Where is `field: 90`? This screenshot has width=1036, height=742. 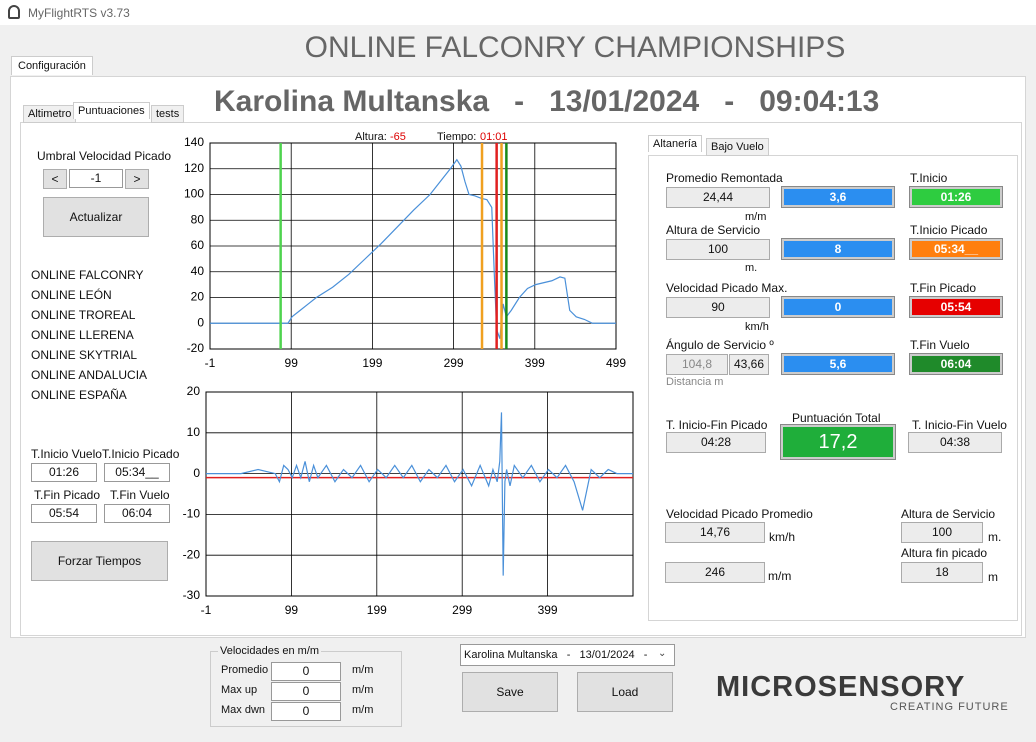
field: 90 is located at coordinates (718, 307).